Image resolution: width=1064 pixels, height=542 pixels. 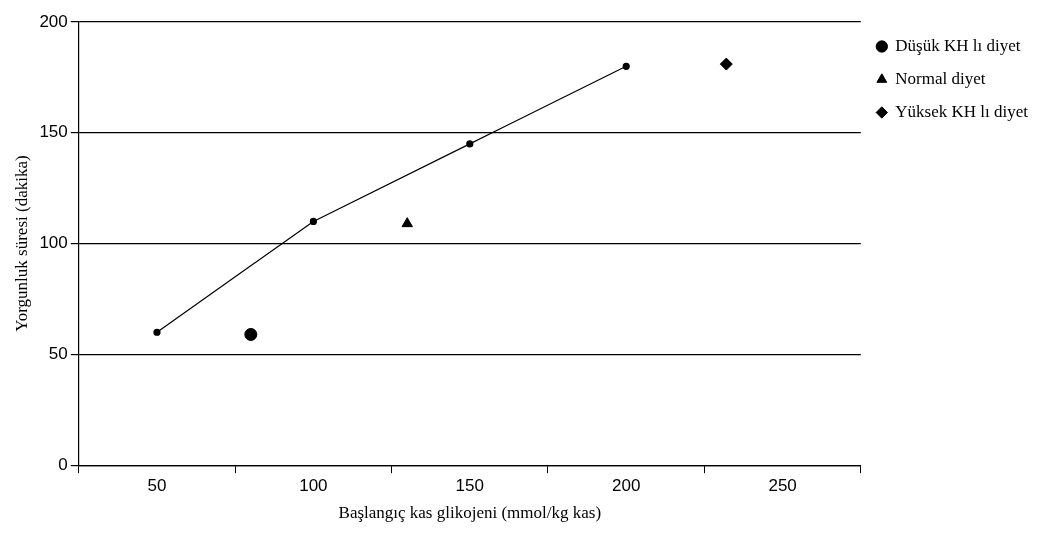 I want to click on legend-label: Düşük KH lı diyet, so click(x=958, y=45).